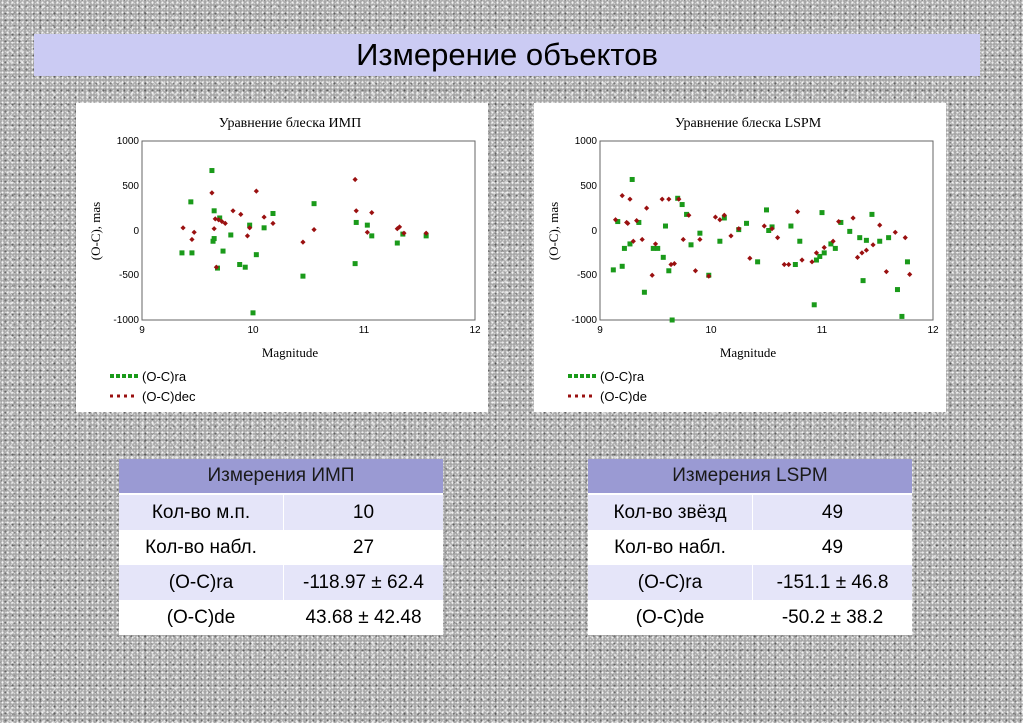 This screenshot has height=723, width=1023. What do you see at coordinates (670, 582) in the screenshot?
I see `table-cell-label: (O-C)ra` at bounding box center [670, 582].